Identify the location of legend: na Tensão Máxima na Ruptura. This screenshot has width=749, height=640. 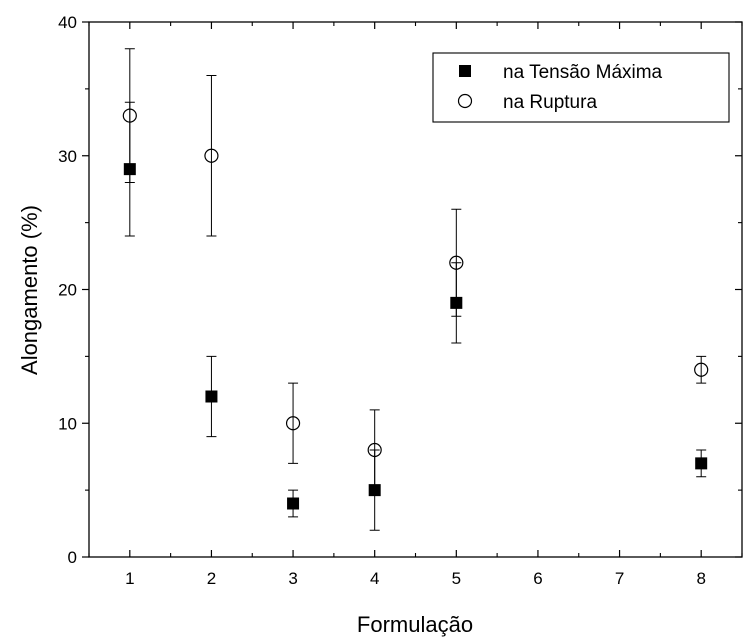
(560, 87).